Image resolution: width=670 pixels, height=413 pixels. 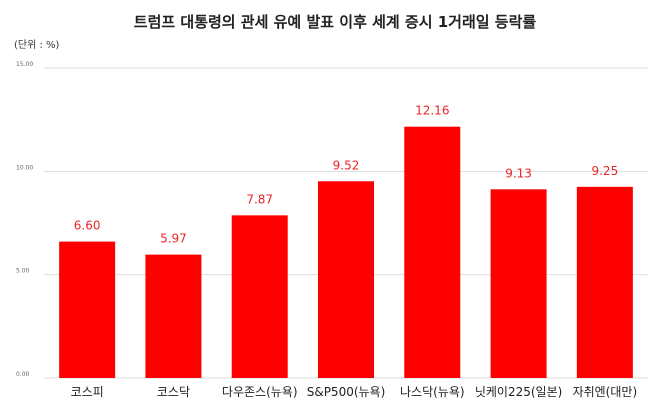 What do you see at coordinates (24, 64) in the screenshot?
I see `y-tick-label: 15.00` at bounding box center [24, 64].